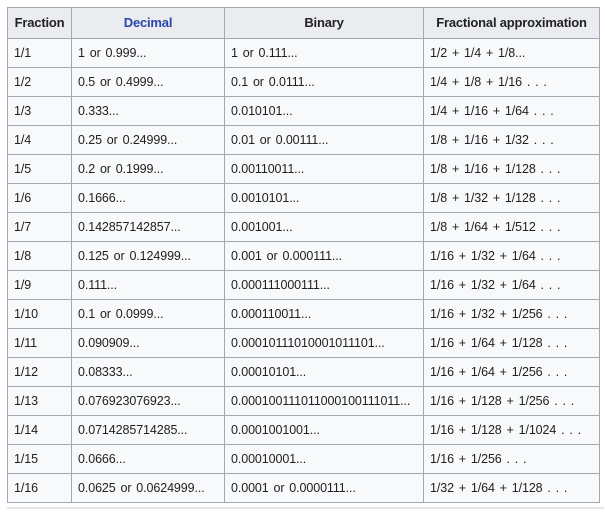 The image size is (605, 512). Describe the element at coordinates (39, 53) in the screenshot. I see `fraction-cell: 1/1` at that location.